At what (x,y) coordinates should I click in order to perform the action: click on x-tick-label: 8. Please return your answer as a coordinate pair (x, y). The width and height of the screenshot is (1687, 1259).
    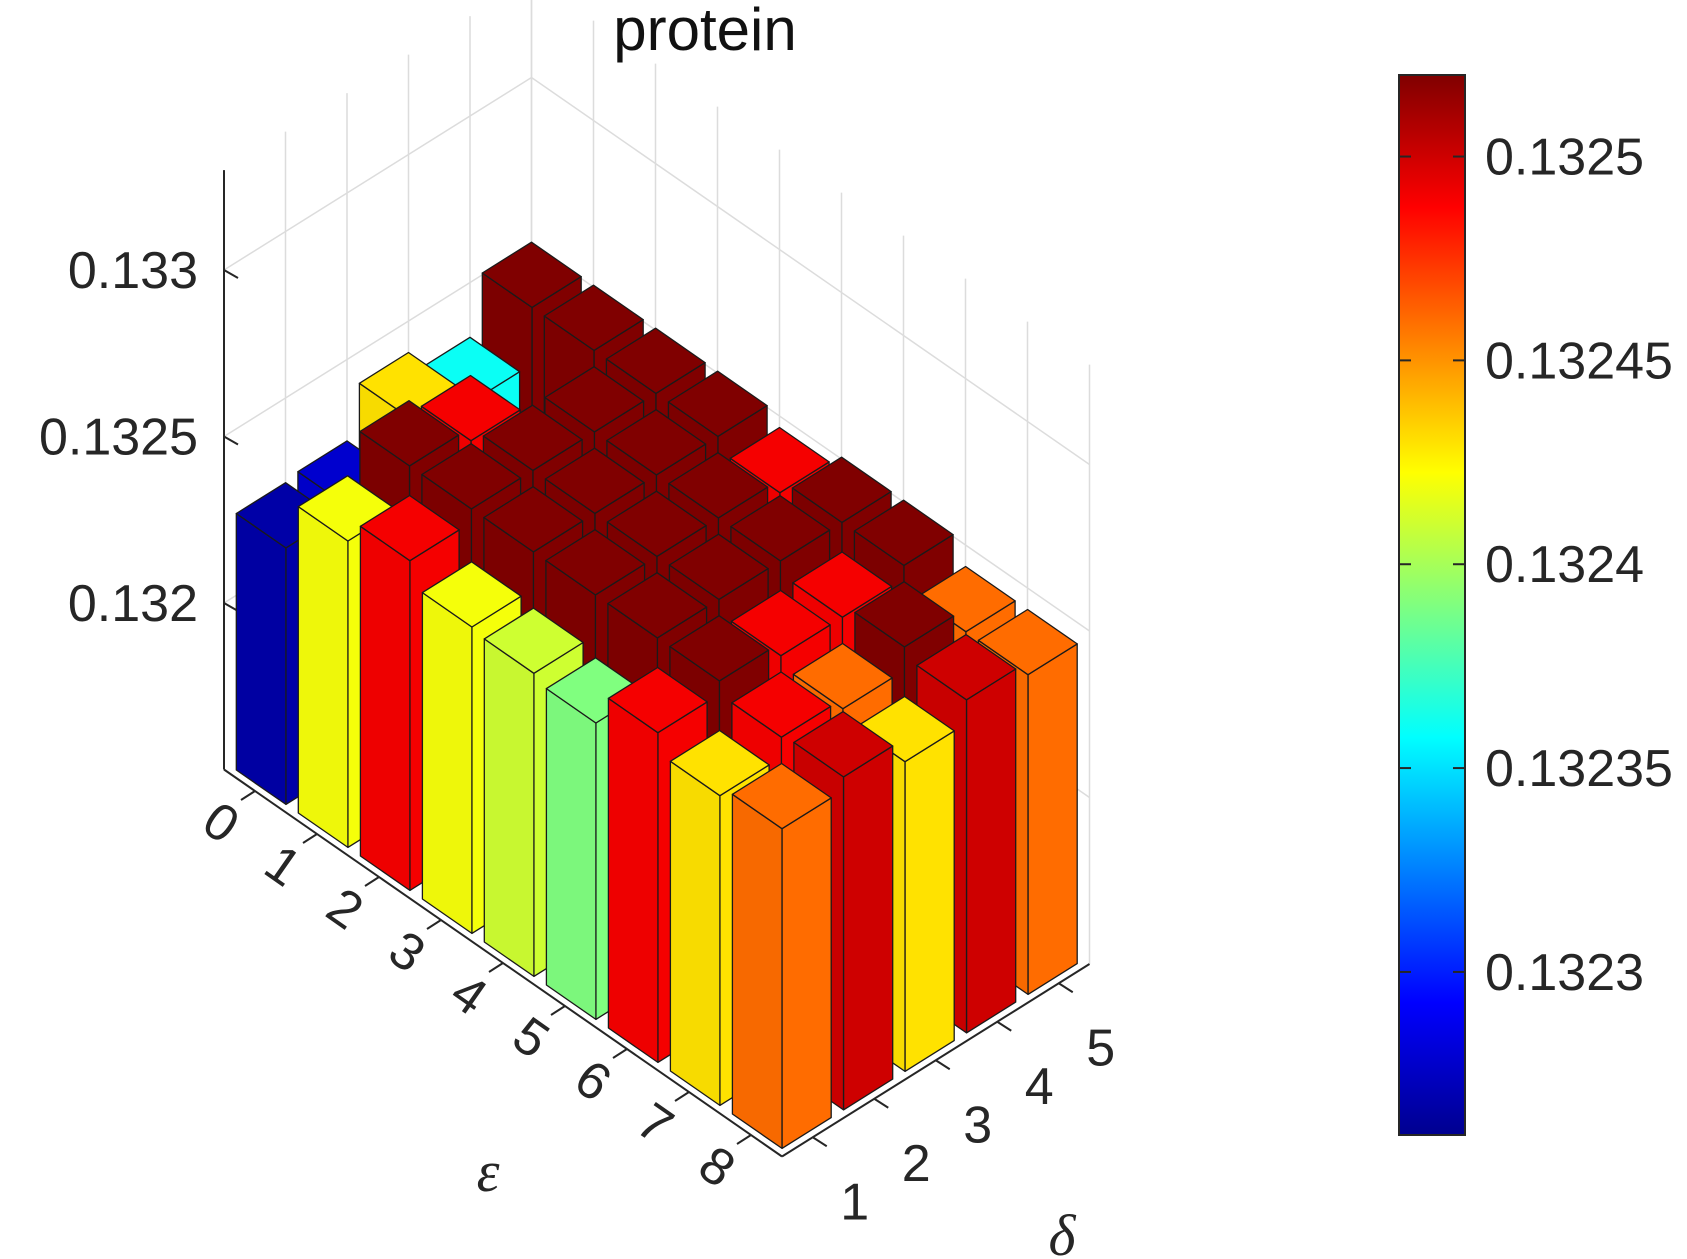
    Looking at the image, I should click on (716, 1167).